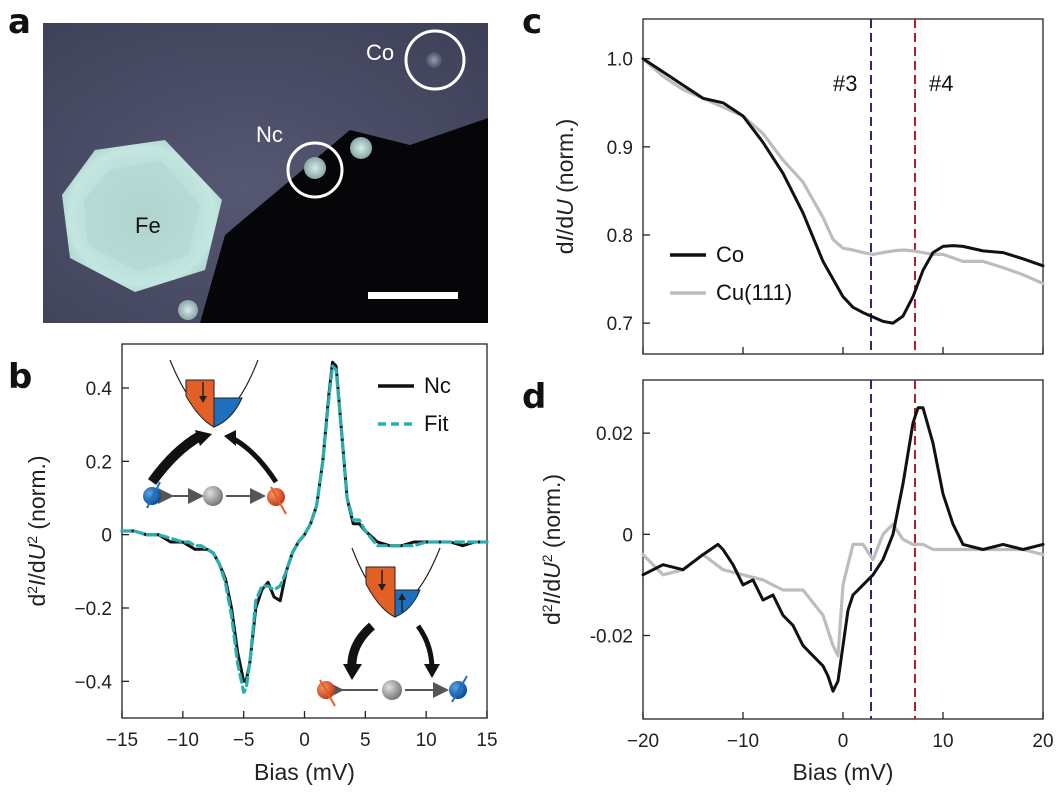 The image size is (1059, 793). I want to click on nc-circle, so click(315, 170).